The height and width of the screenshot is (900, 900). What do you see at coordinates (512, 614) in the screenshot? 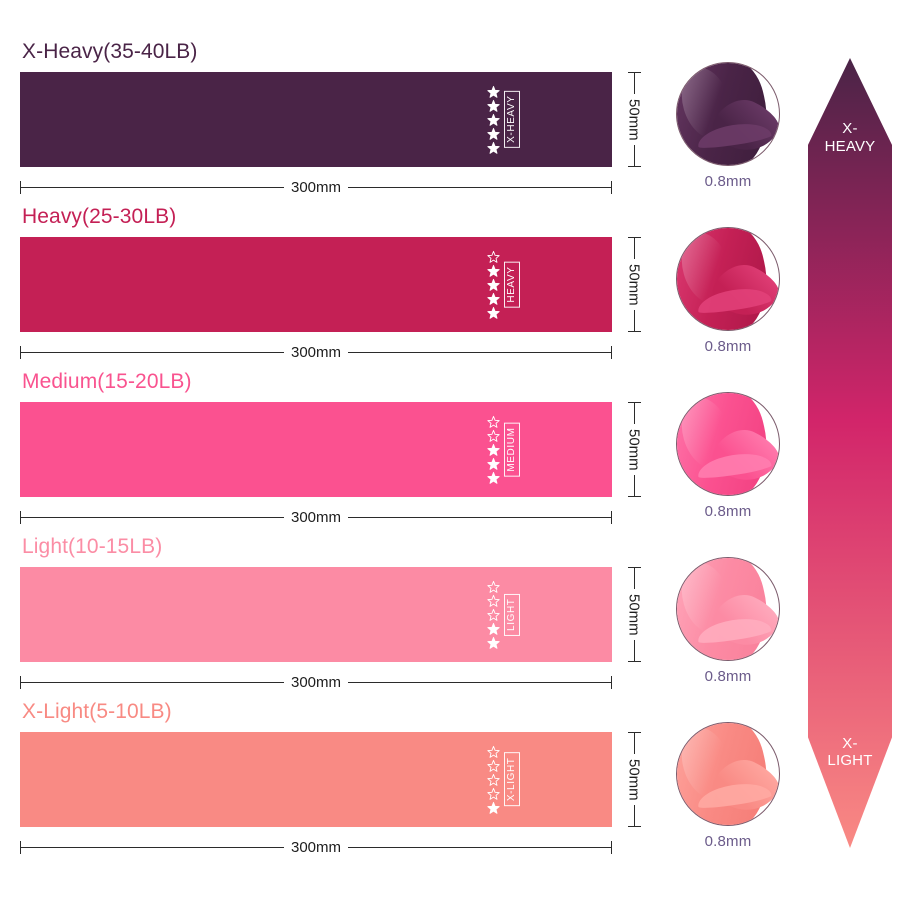
I see `band-badge-label: LIGHT` at bounding box center [512, 614].